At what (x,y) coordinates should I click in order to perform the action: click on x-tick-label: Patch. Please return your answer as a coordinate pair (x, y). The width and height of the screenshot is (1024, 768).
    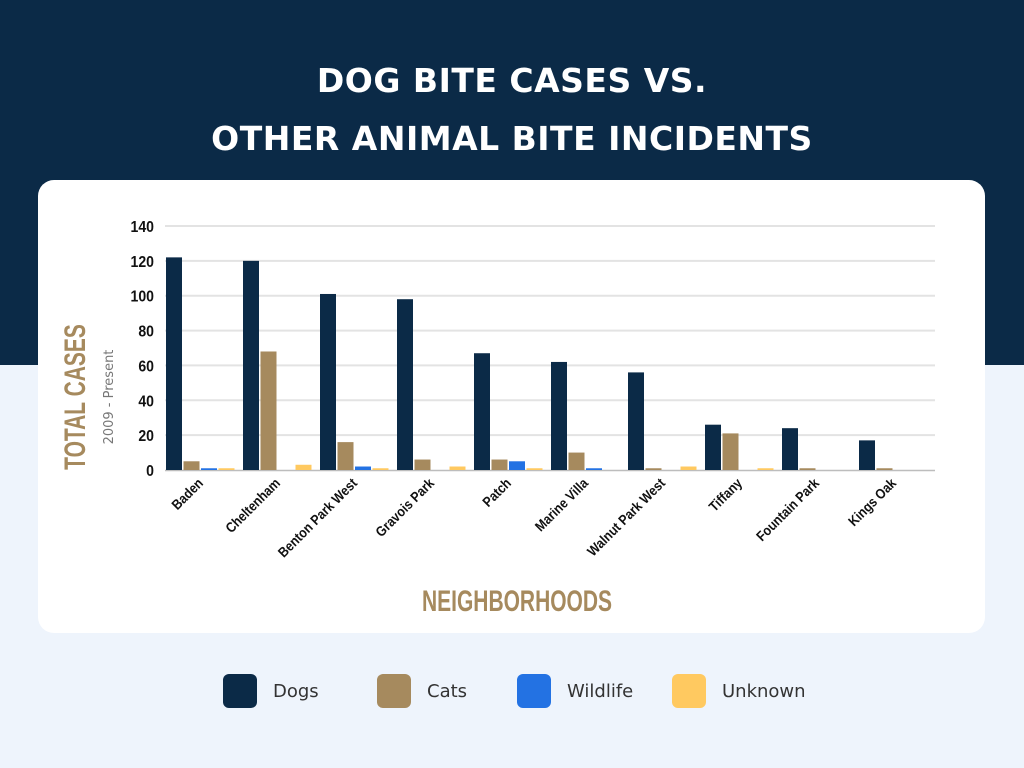
    Looking at the image, I should click on (496, 492).